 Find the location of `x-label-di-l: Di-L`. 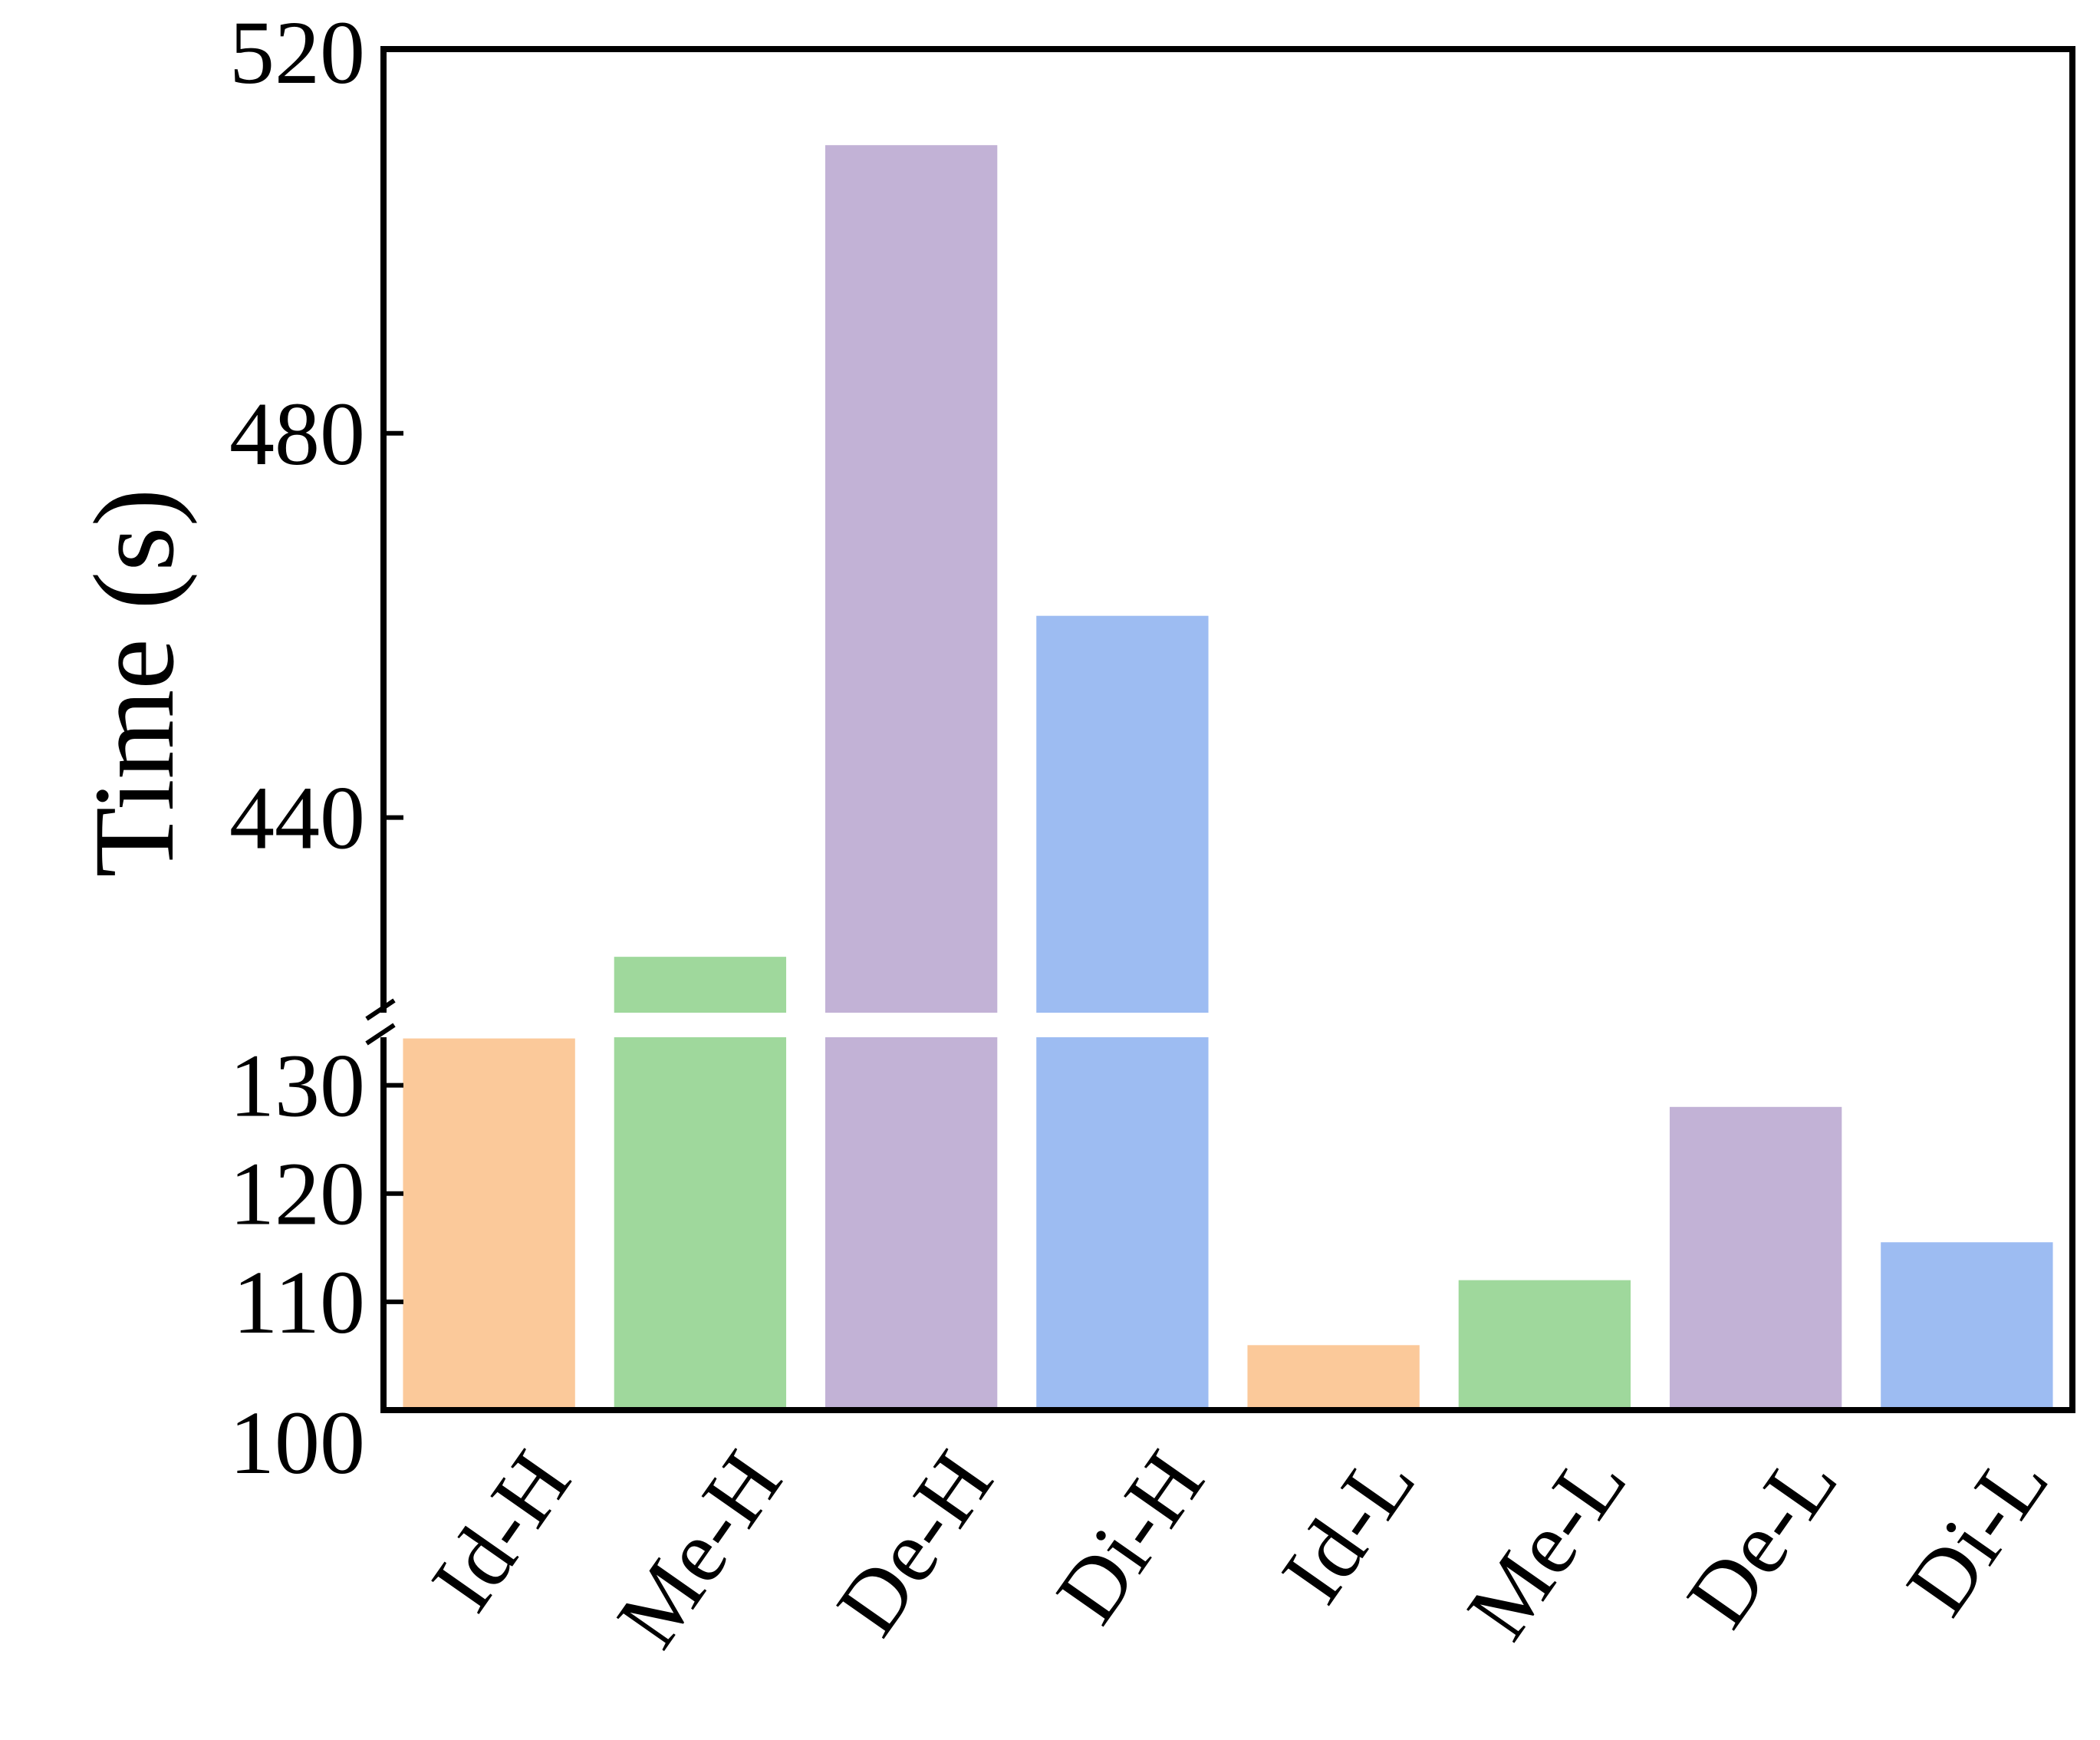

x-label-di-l: Di-L is located at coordinates (1977, 1533).